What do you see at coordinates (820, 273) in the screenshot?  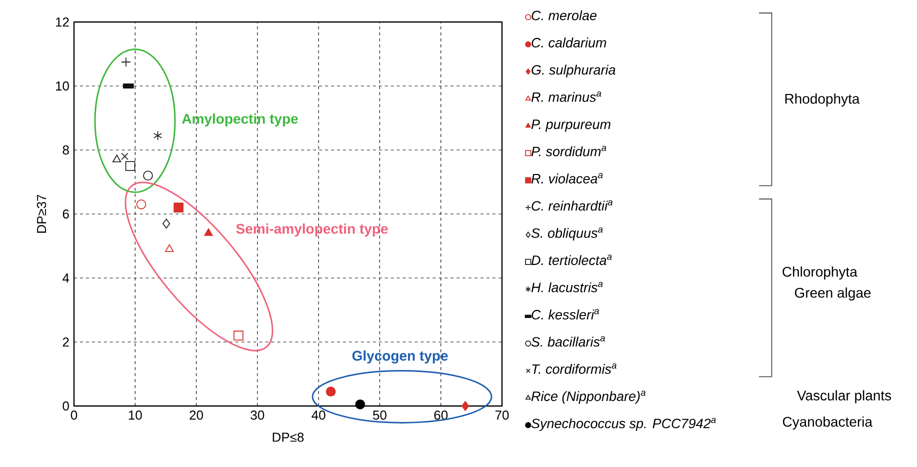 I see `text: Chlorophyta` at bounding box center [820, 273].